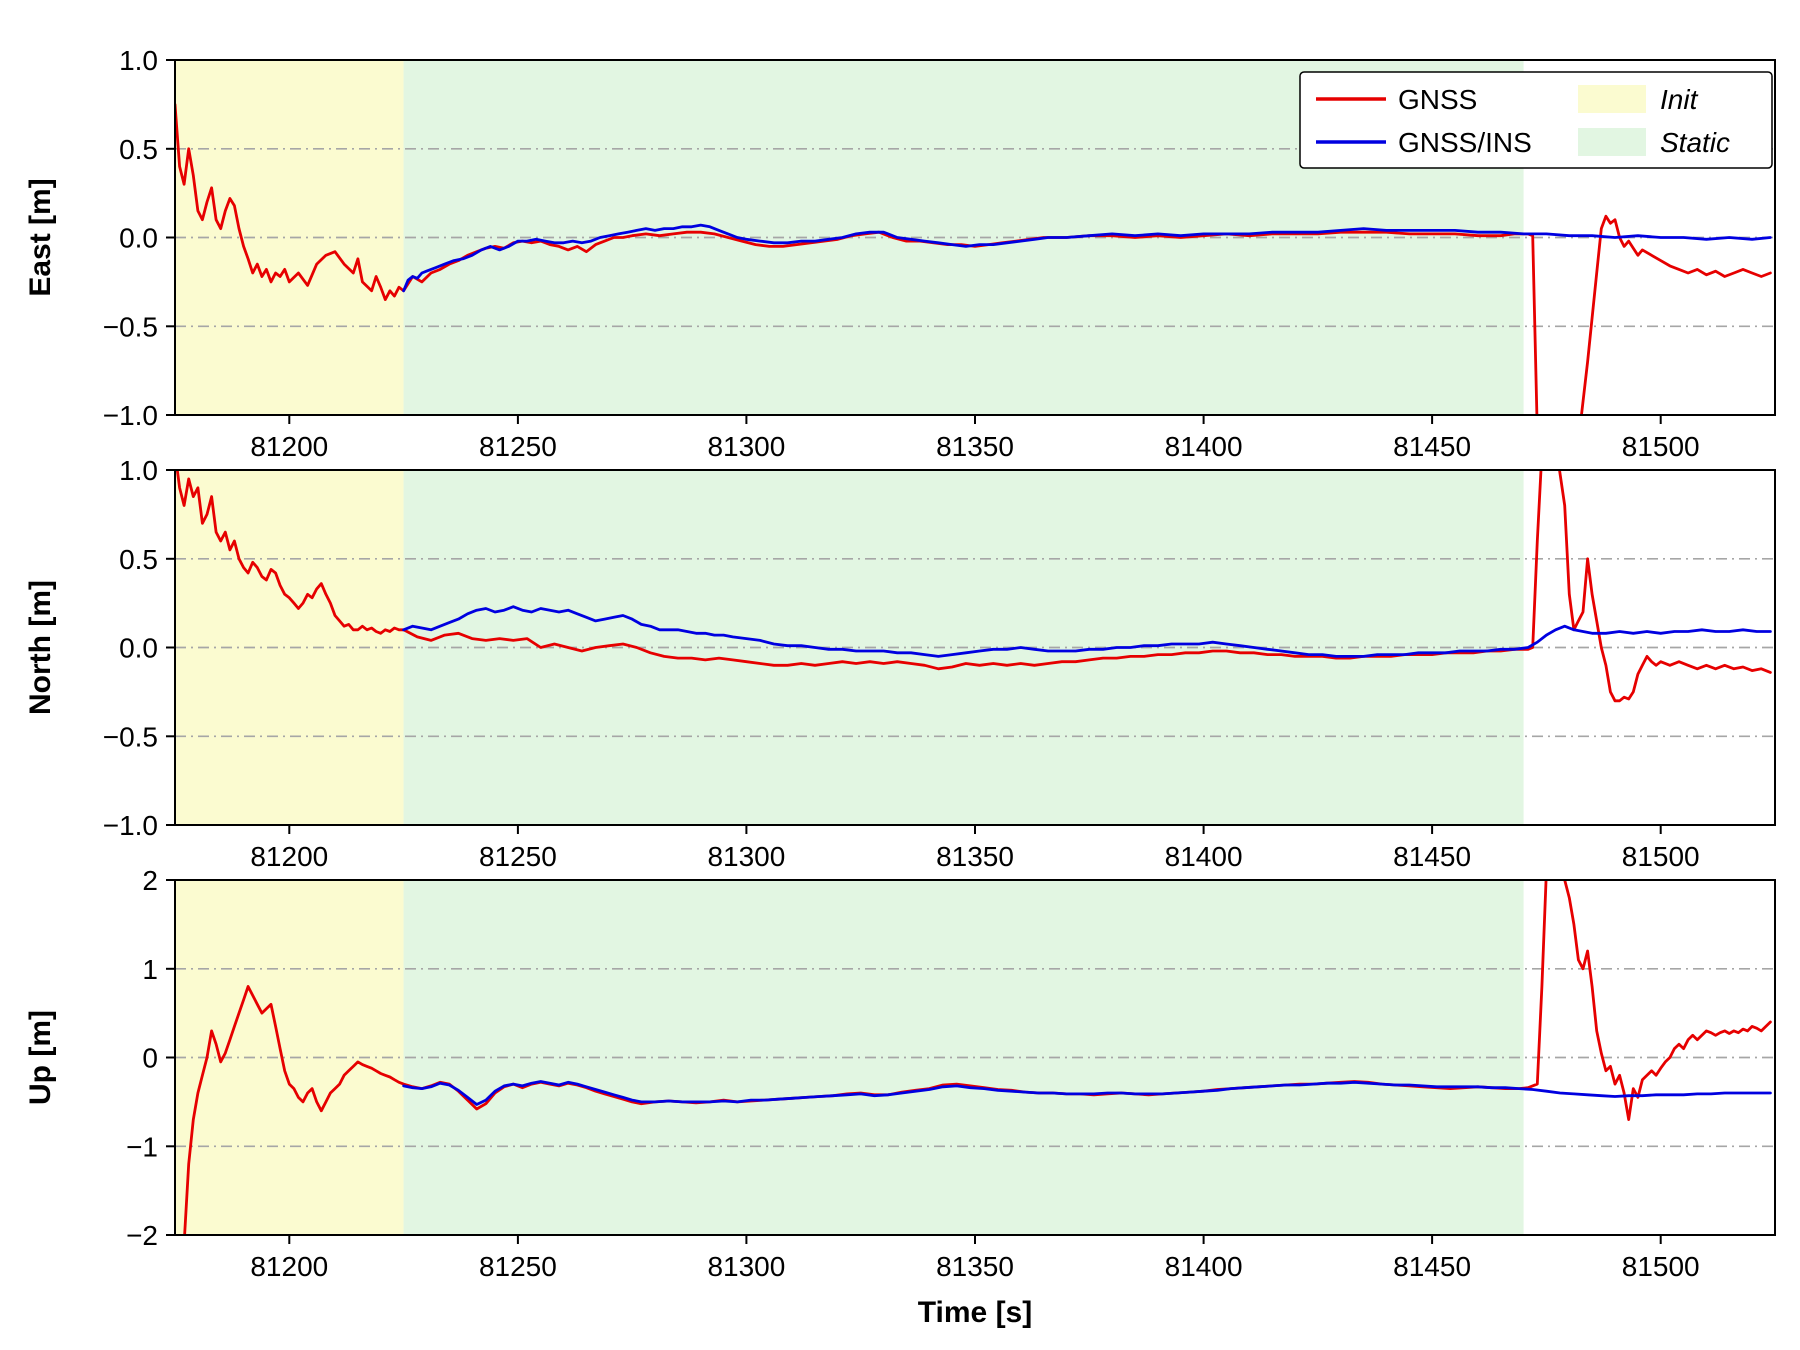  Describe the element at coordinates (1679, 99) in the screenshot. I see `legend-label: Init` at that location.